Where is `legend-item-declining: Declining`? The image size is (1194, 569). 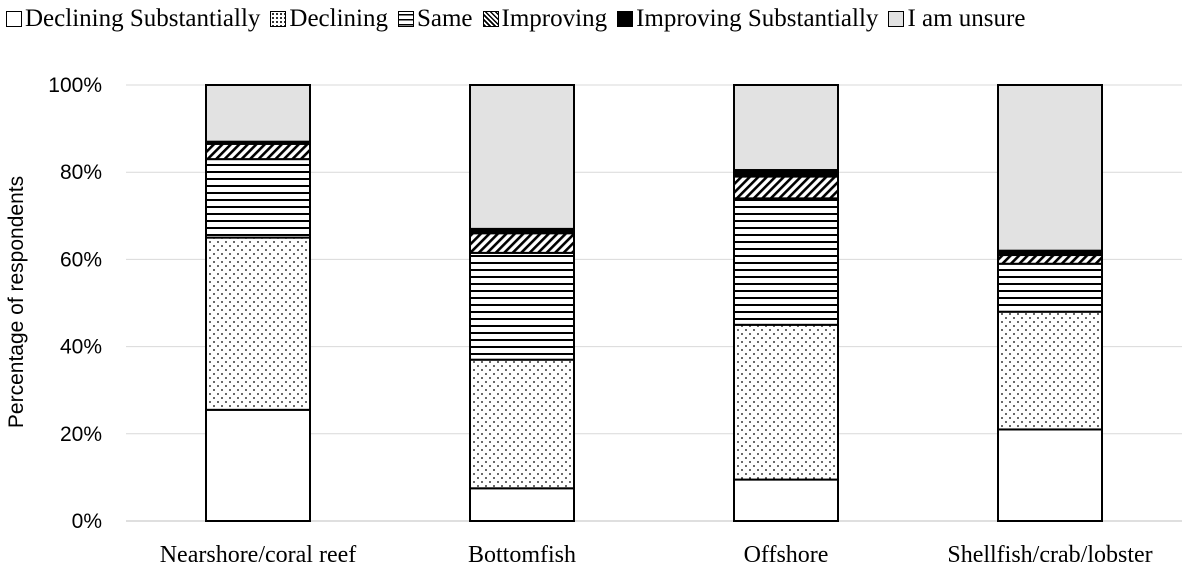 legend-item-declining: Declining is located at coordinates (329, 19).